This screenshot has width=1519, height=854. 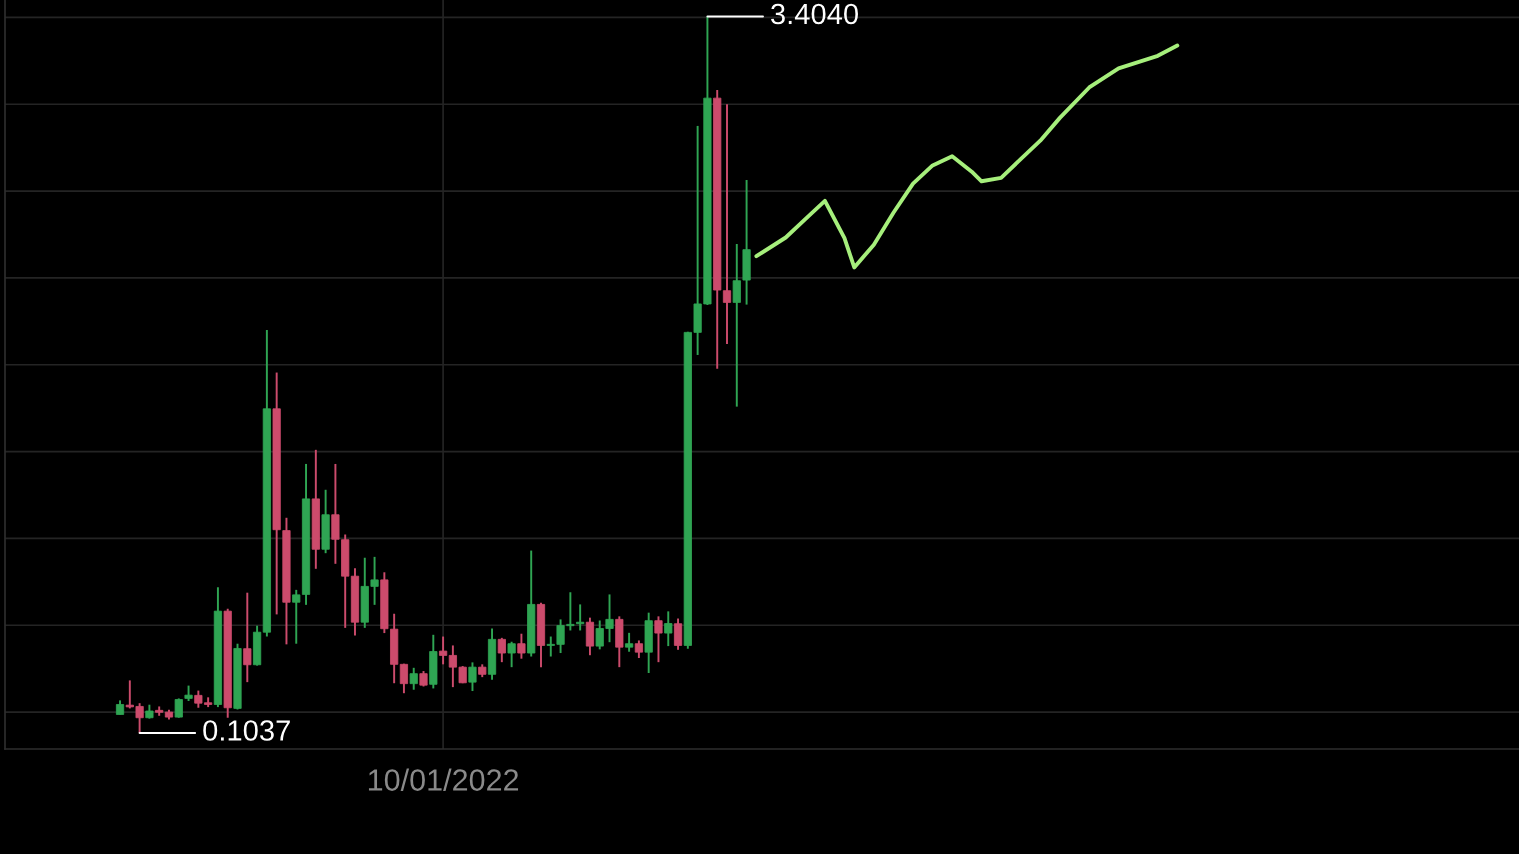 I want to click on annotation: 0.1037, so click(x=246, y=730).